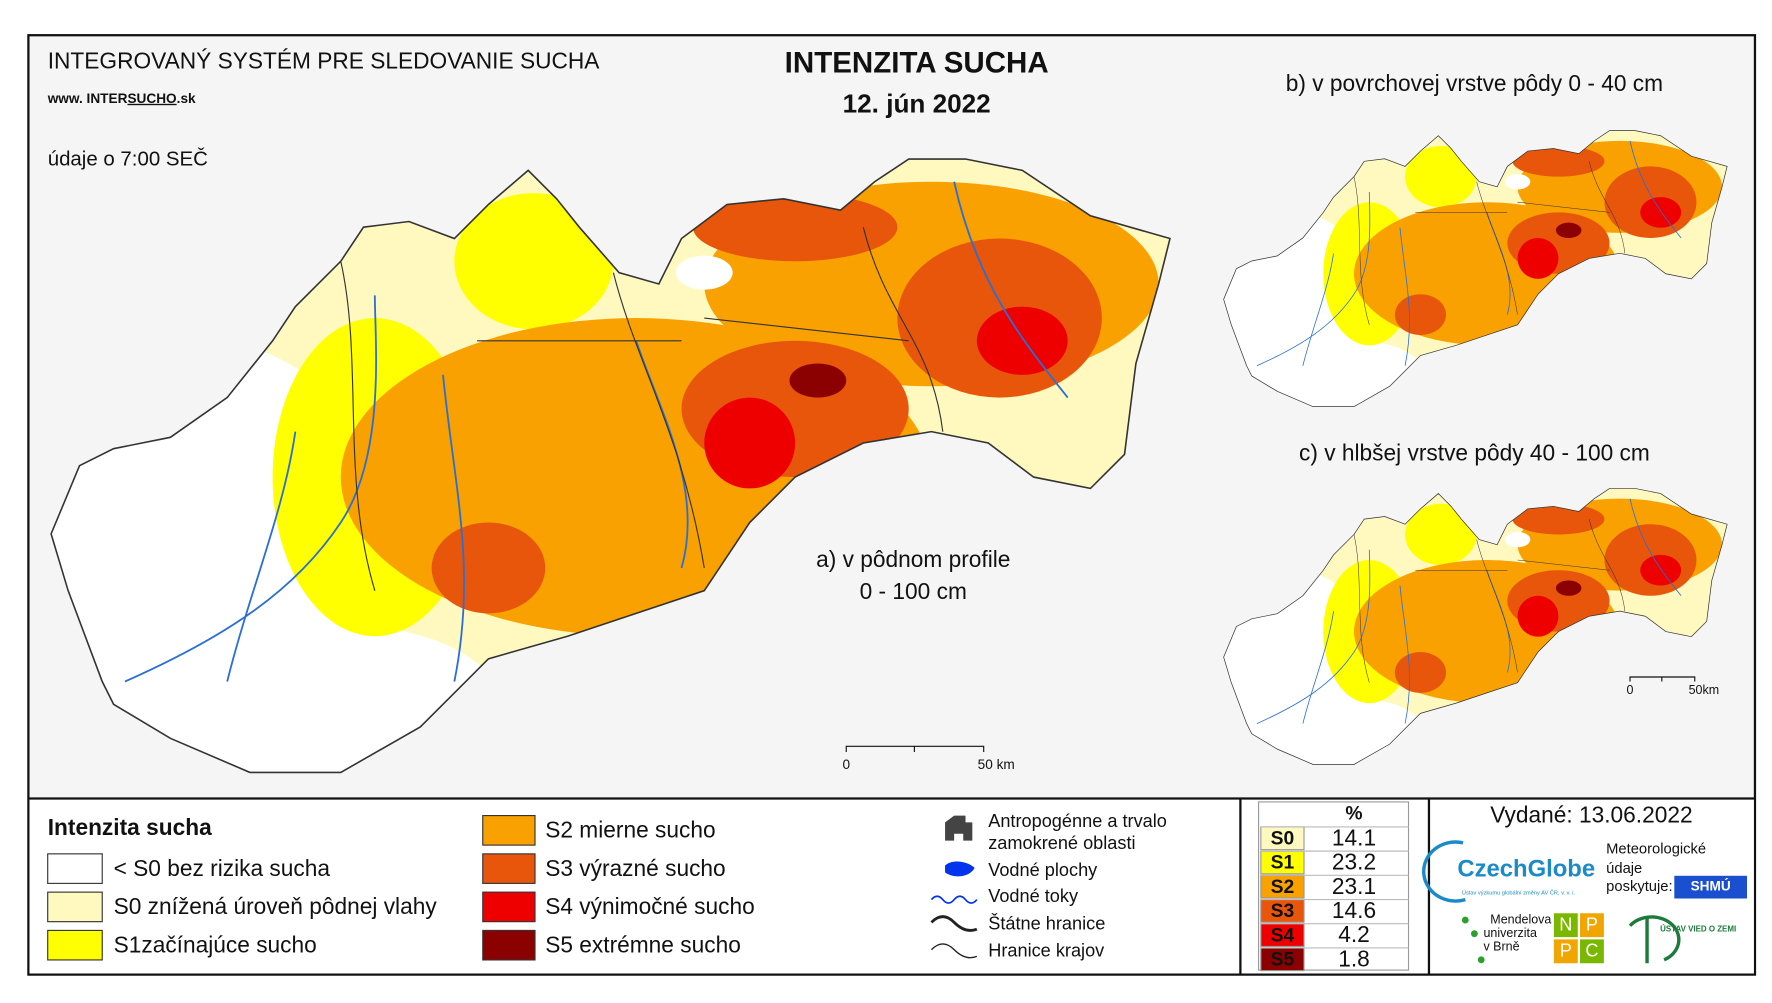  What do you see at coordinates (649, 906) in the screenshot?
I see `legend-label: S4 výnimočné sucho` at bounding box center [649, 906].